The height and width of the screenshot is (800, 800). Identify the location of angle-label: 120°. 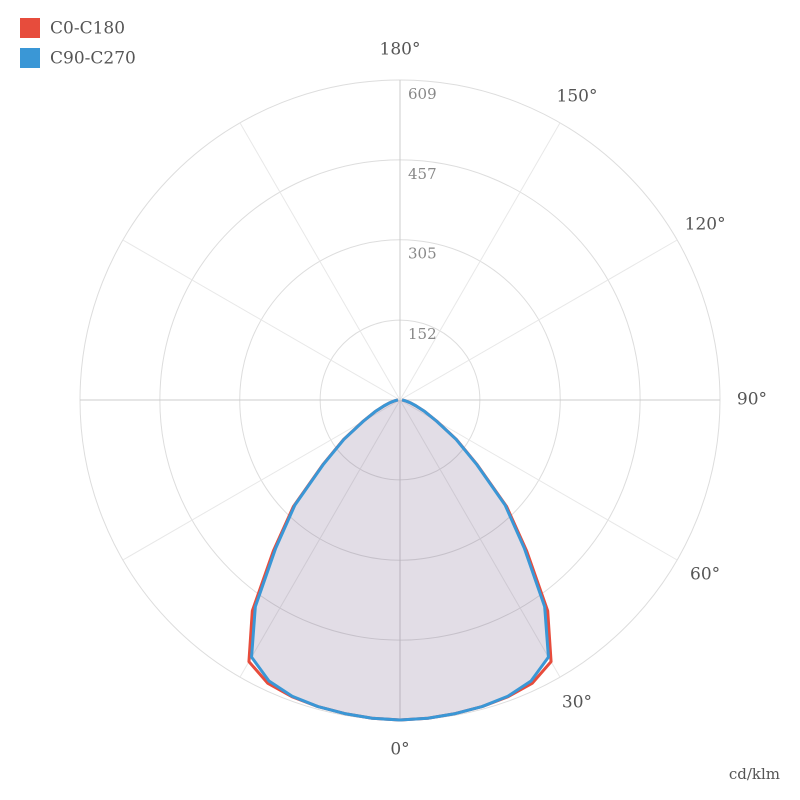
(705, 225).